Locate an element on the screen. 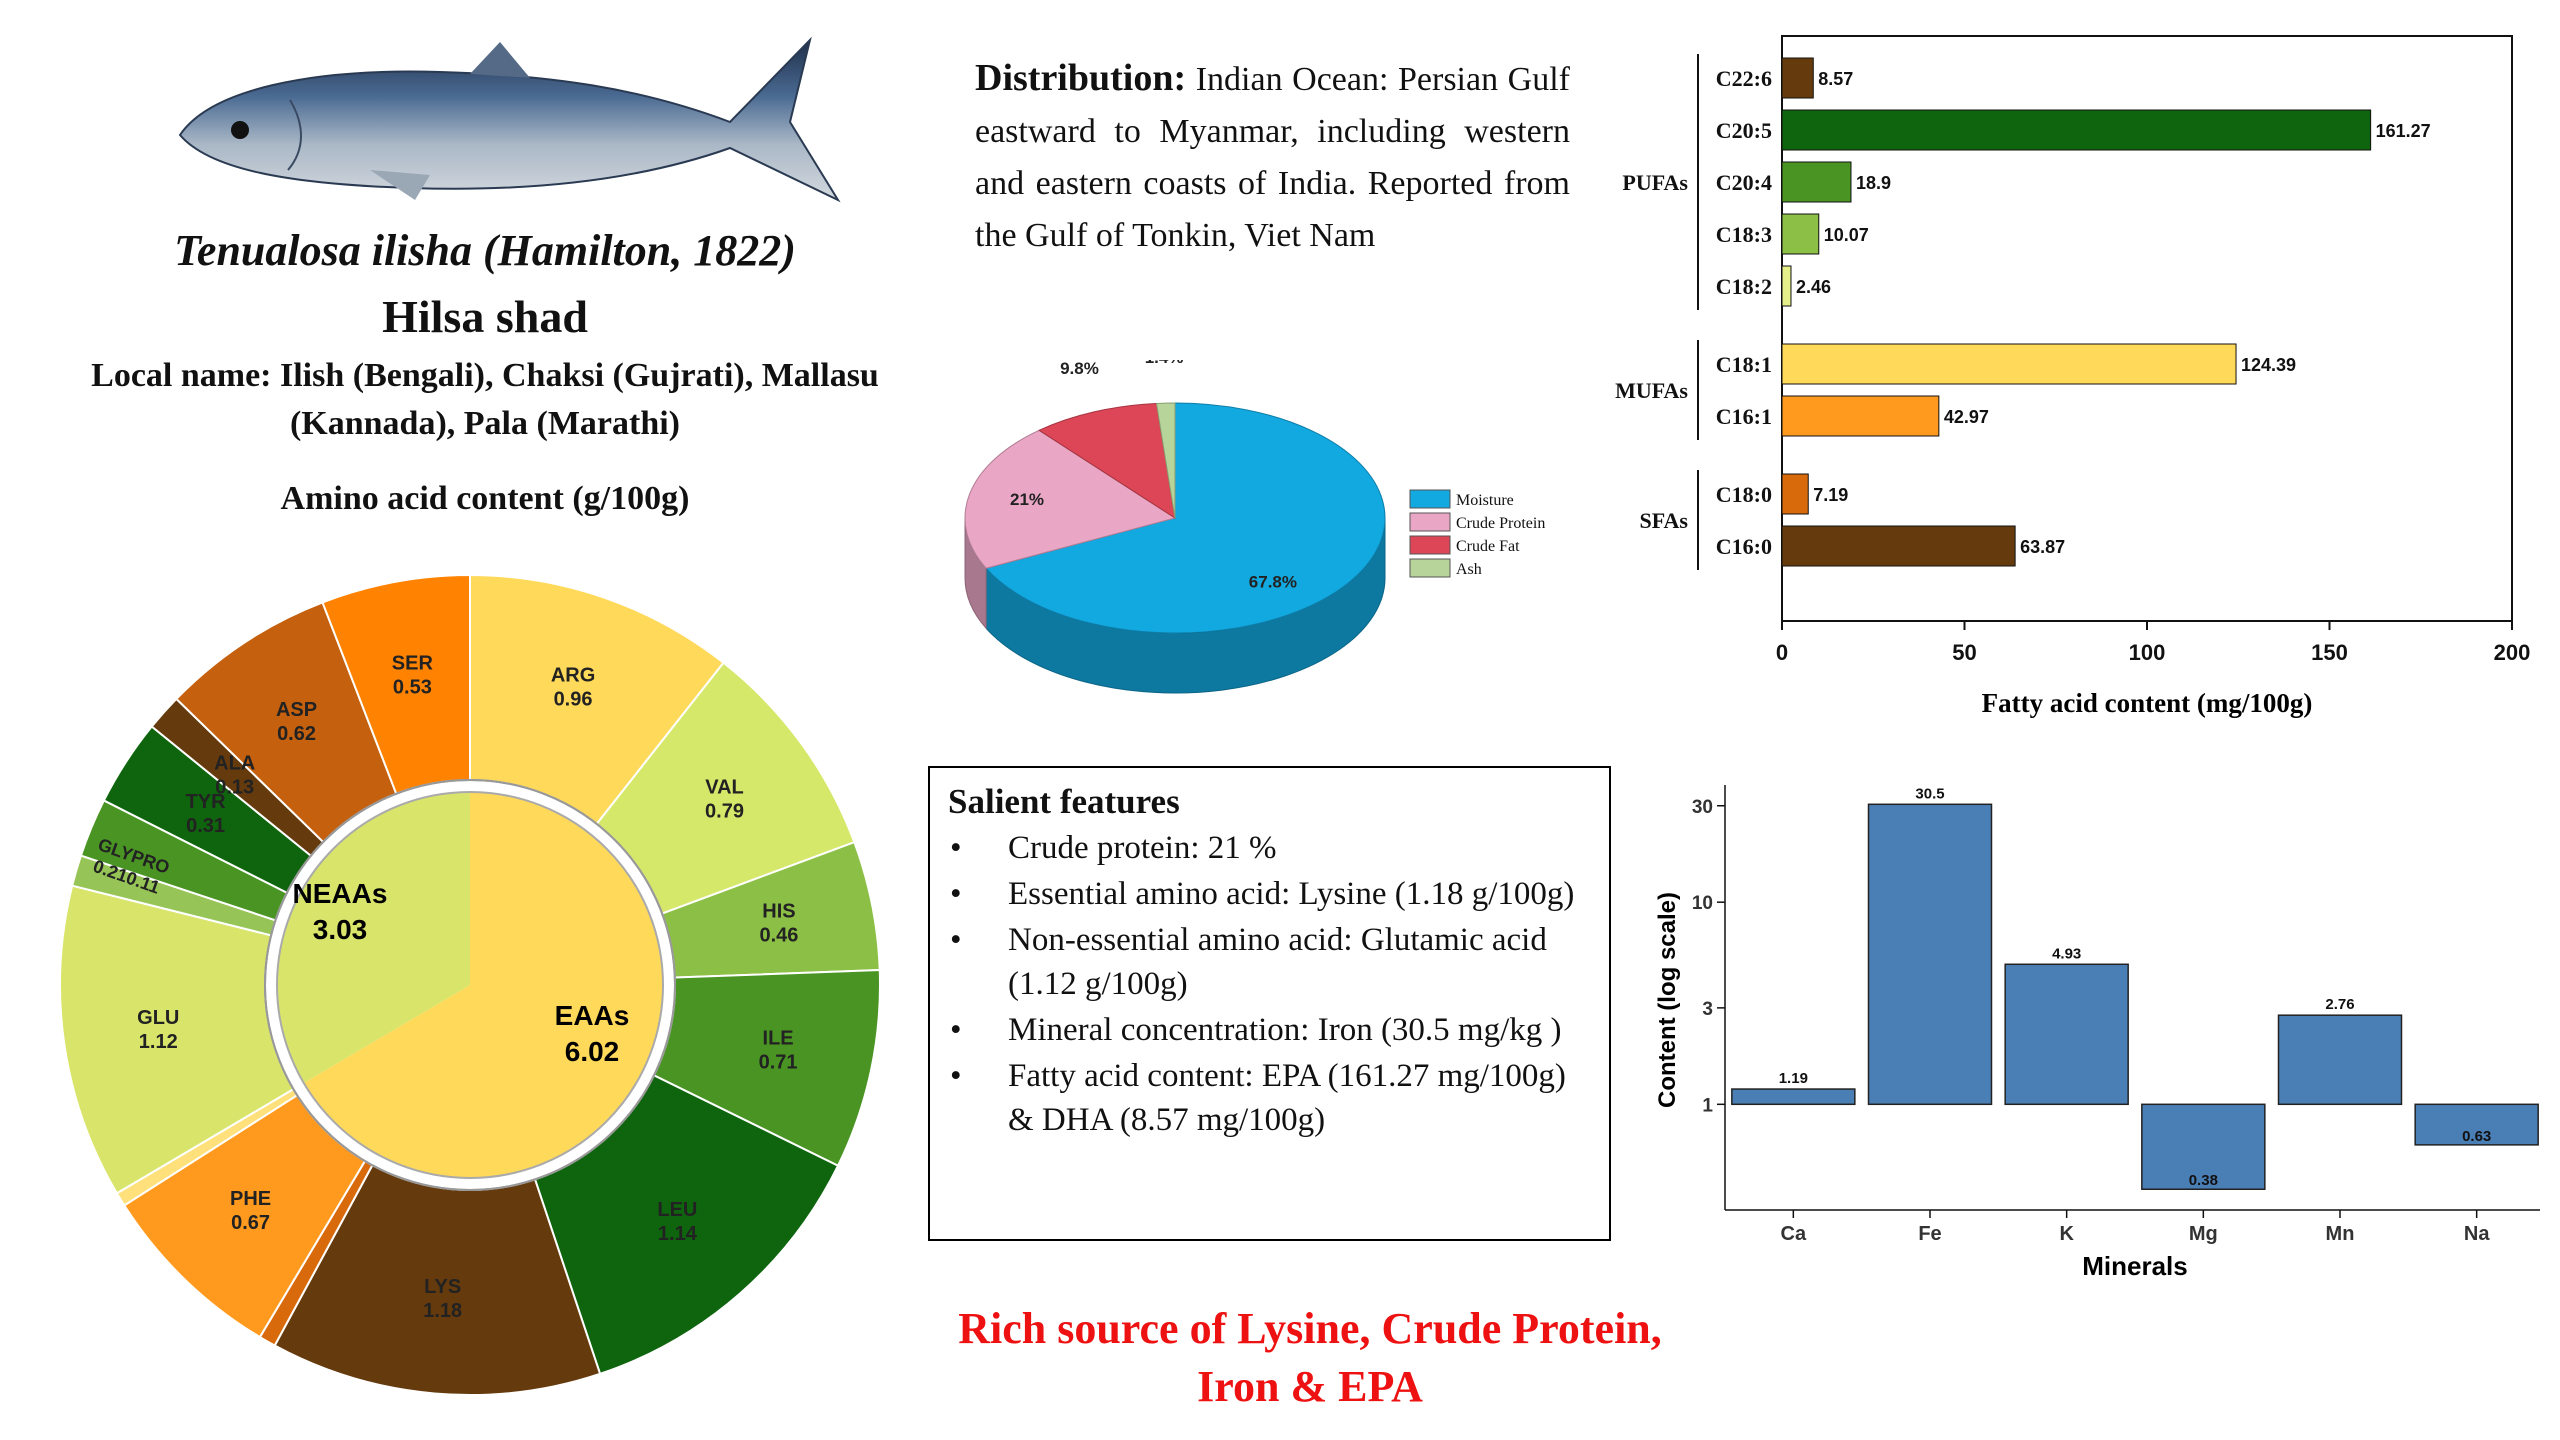  minerals-y-tick-1: 1 is located at coordinates (1707, 1105).